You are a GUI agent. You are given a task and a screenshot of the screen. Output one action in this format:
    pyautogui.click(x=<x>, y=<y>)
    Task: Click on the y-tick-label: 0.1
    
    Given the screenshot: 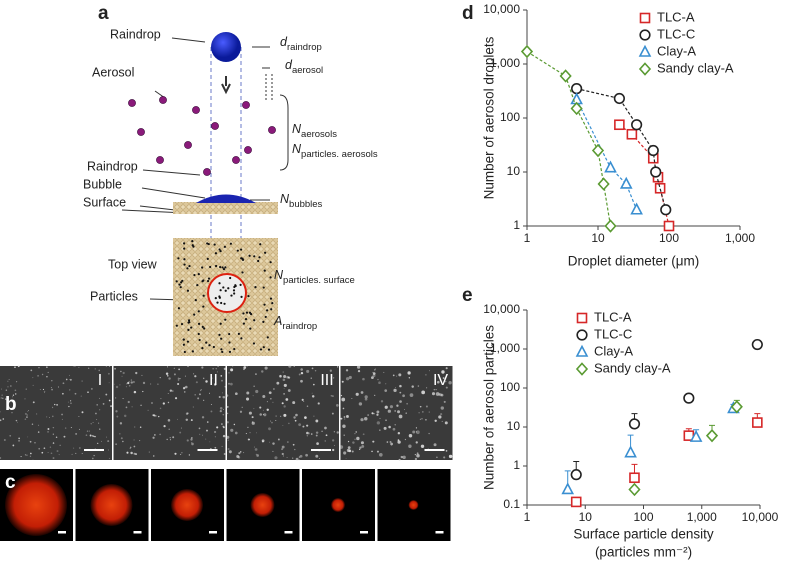 What is the action you would take?
    pyautogui.click(x=511, y=504)
    